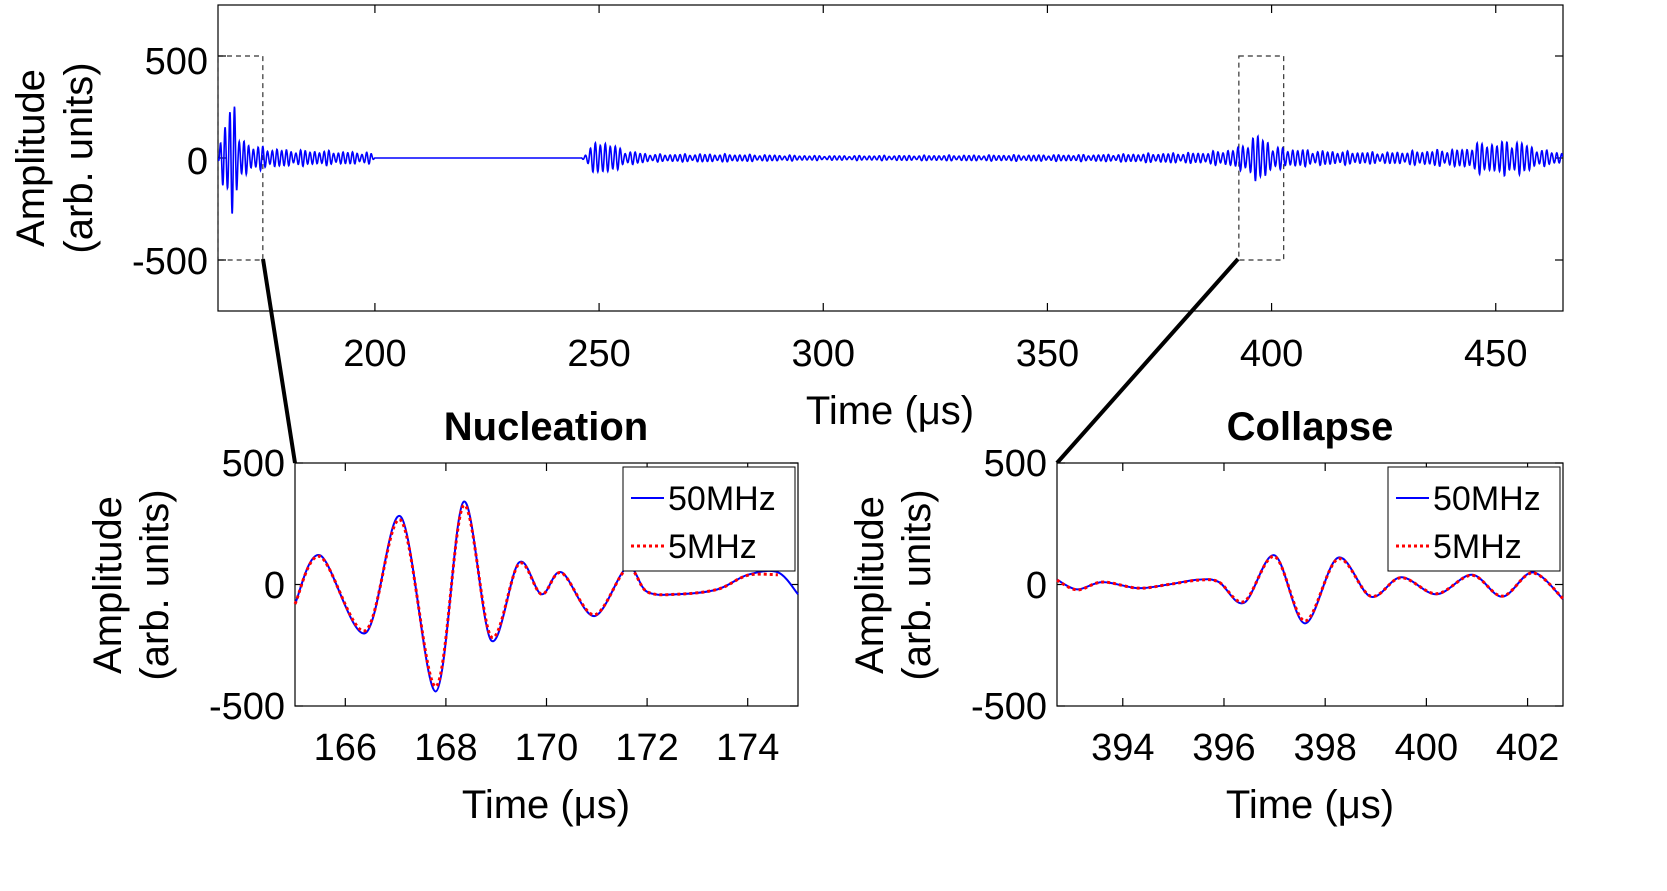 The height and width of the screenshot is (891, 1667). What do you see at coordinates (1047, 354) in the screenshot?
I see `overview-xtick-350: 350` at bounding box center [1047, 354].